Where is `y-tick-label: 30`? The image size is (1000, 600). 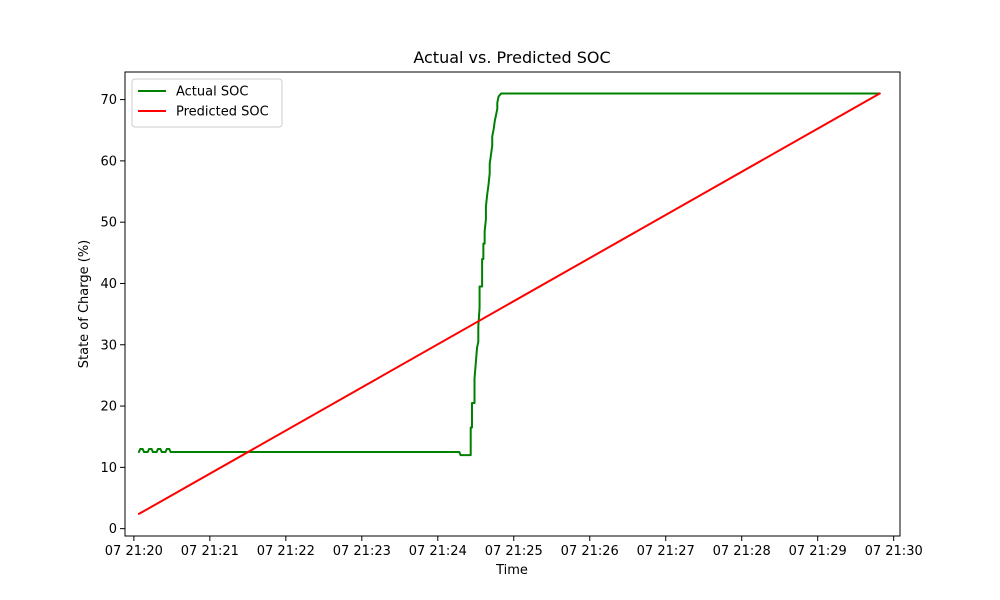 y-tick-label: 30 is located at coordinates (108, 345).